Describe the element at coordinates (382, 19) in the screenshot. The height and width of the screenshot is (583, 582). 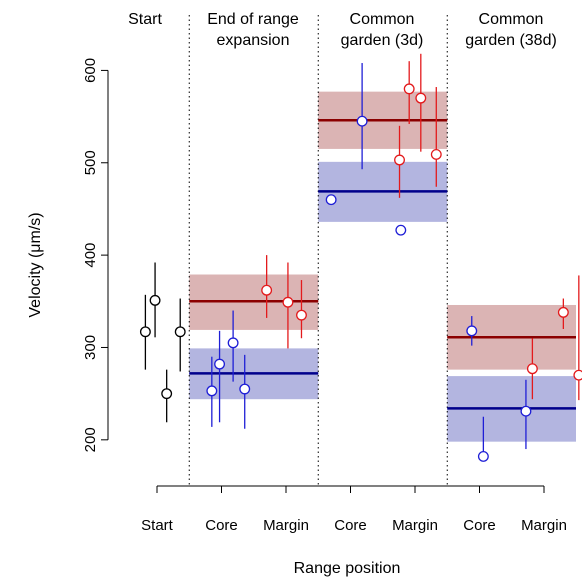
I see `panel-title-2-line-0: Common` at that location.